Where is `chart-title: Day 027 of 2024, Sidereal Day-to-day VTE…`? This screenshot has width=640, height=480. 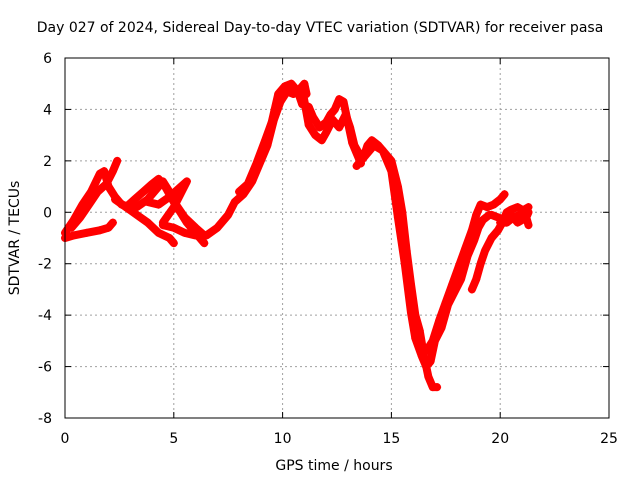 chart-title: Day 027 of 2024, Sidereal Day-to-day VTE… is located at coordinates (320, 28).